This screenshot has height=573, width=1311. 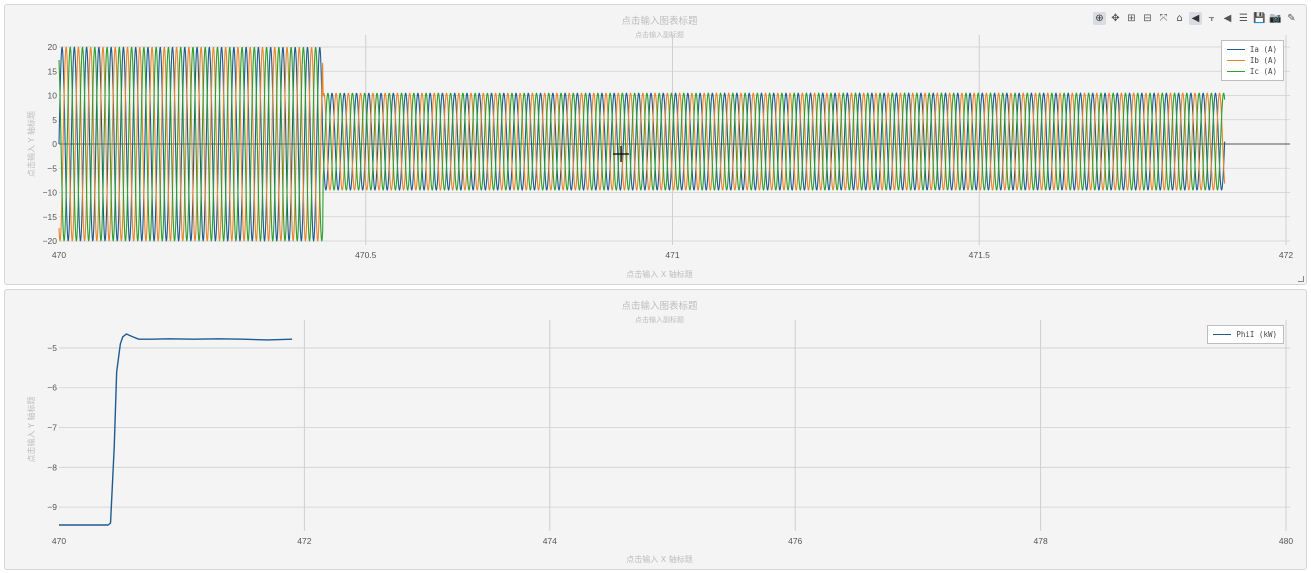 What do you see at coordinates (672, 255) in the screenshot?
I see `x-tick-label: 471` at bounding box center [672, 255].